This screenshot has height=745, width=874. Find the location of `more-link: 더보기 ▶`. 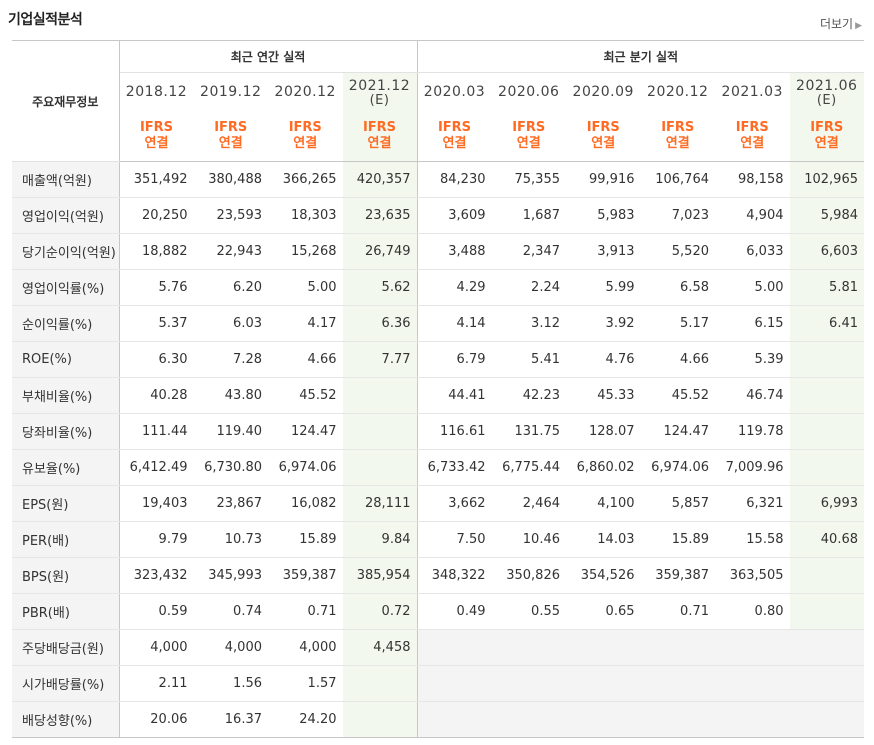

more-link: 더보기 ▶ is located at coordinates (841, 23).